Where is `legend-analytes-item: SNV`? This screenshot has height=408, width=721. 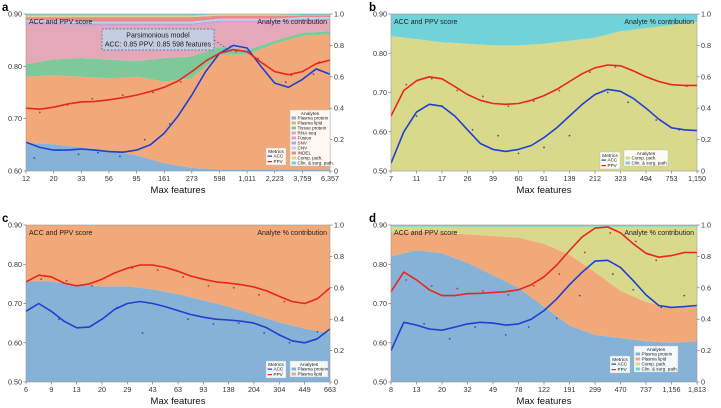 legend-analytes-item: SNV is located at coordinates (303, 143).